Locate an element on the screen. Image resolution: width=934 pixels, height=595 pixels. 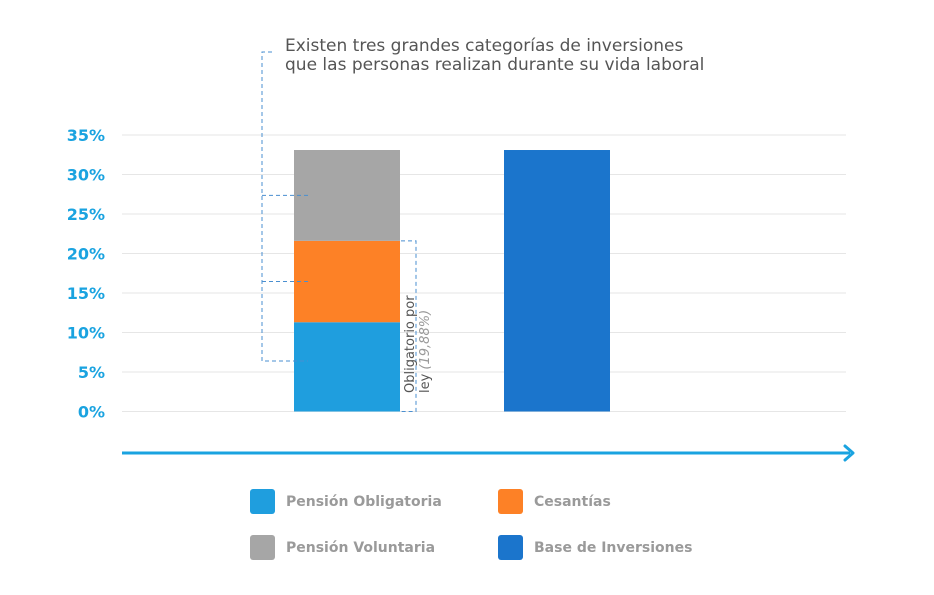
side-annotation-line2: ley (19,88%) is located at coordinates (425, 351).